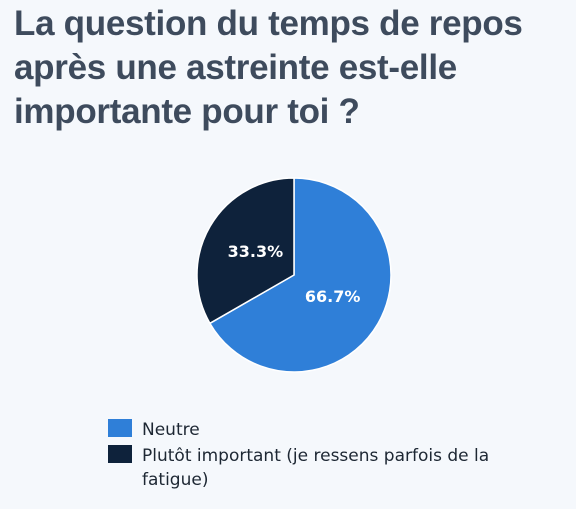  Describe the element at coordinates (333, 296) in the screenshot. I see `data-label-neutre: 66.7%` at that location.